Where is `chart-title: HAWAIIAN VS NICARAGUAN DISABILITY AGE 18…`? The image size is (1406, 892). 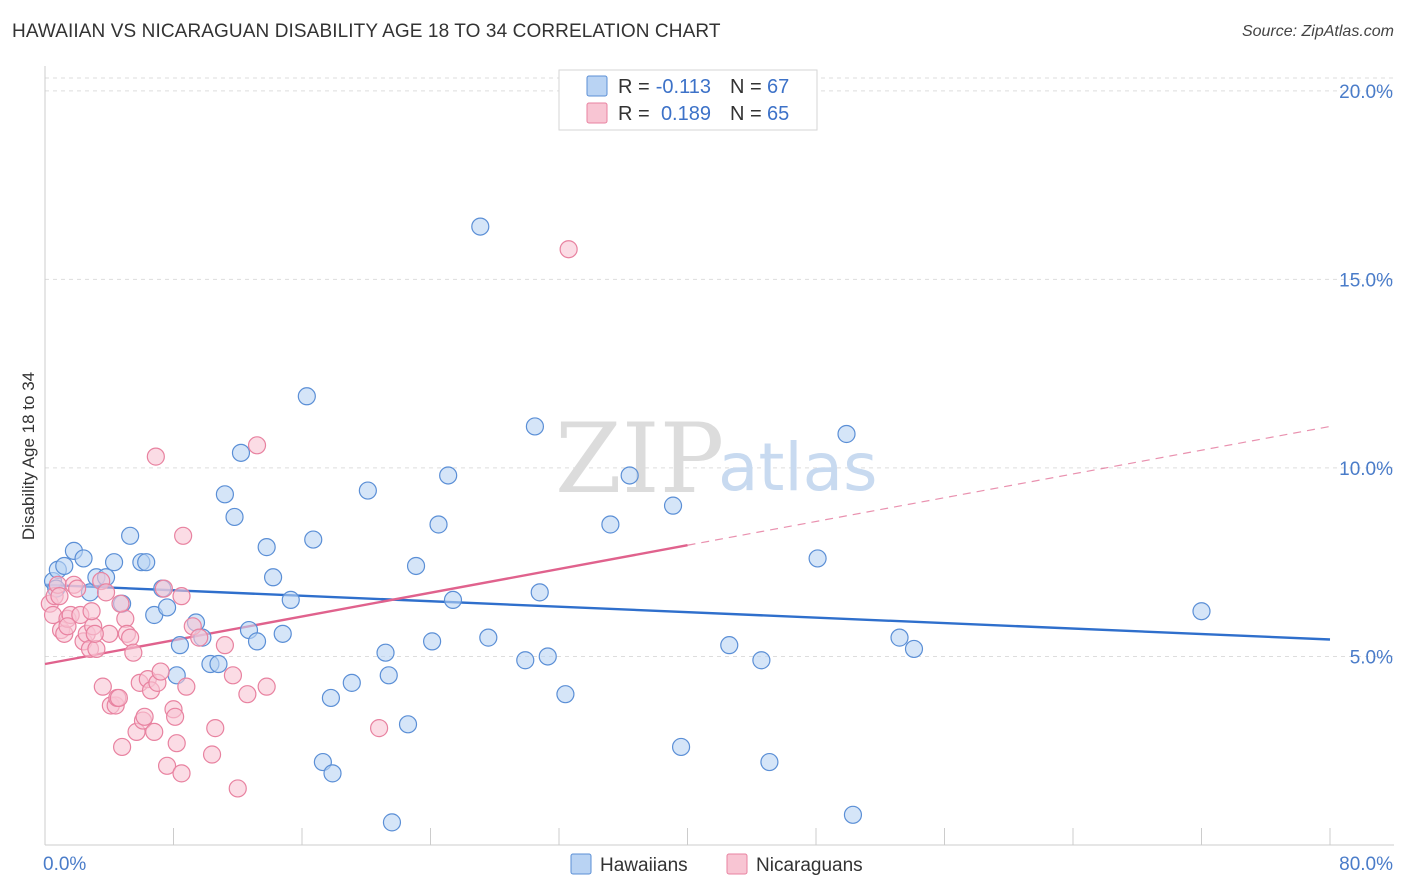
chart-title: HAWAIIAN VS NICARAGUAN DISABILITY AGE 18… is located at coordinates (366, 31).